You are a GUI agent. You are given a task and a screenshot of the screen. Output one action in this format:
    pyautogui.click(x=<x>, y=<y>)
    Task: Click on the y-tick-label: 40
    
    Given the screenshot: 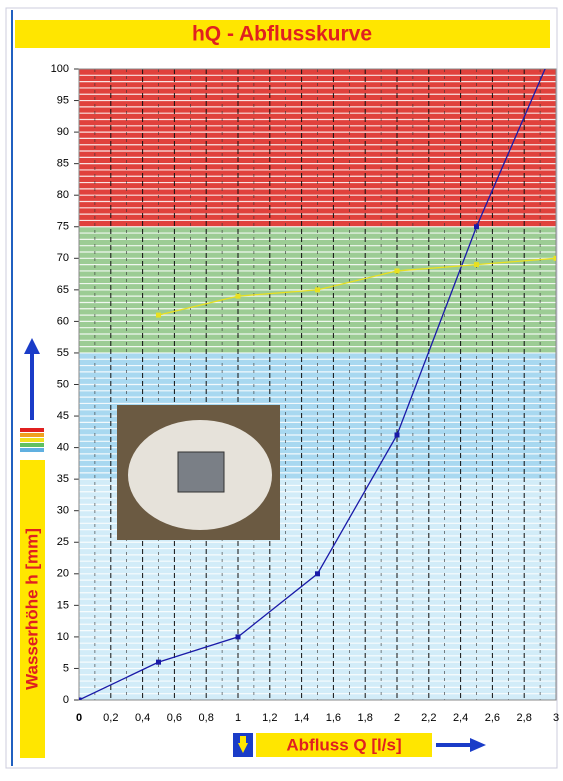 What is the action you would take?
    pyautogui.click(x=63, y=448)
    